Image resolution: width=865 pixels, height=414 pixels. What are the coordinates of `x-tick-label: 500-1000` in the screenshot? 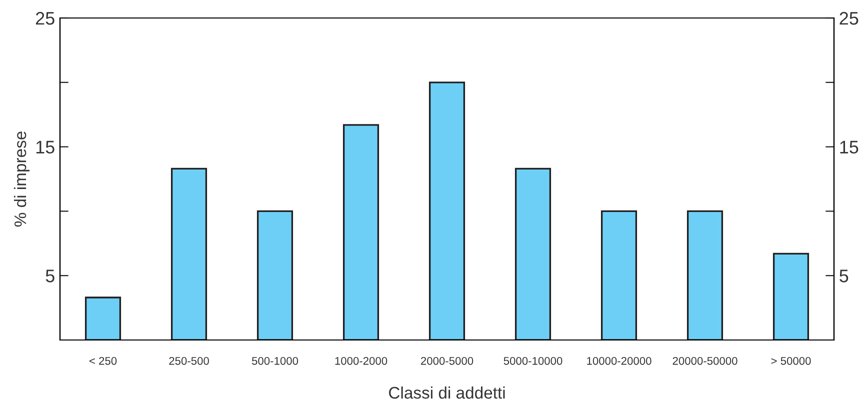 It's located at (275, 360).